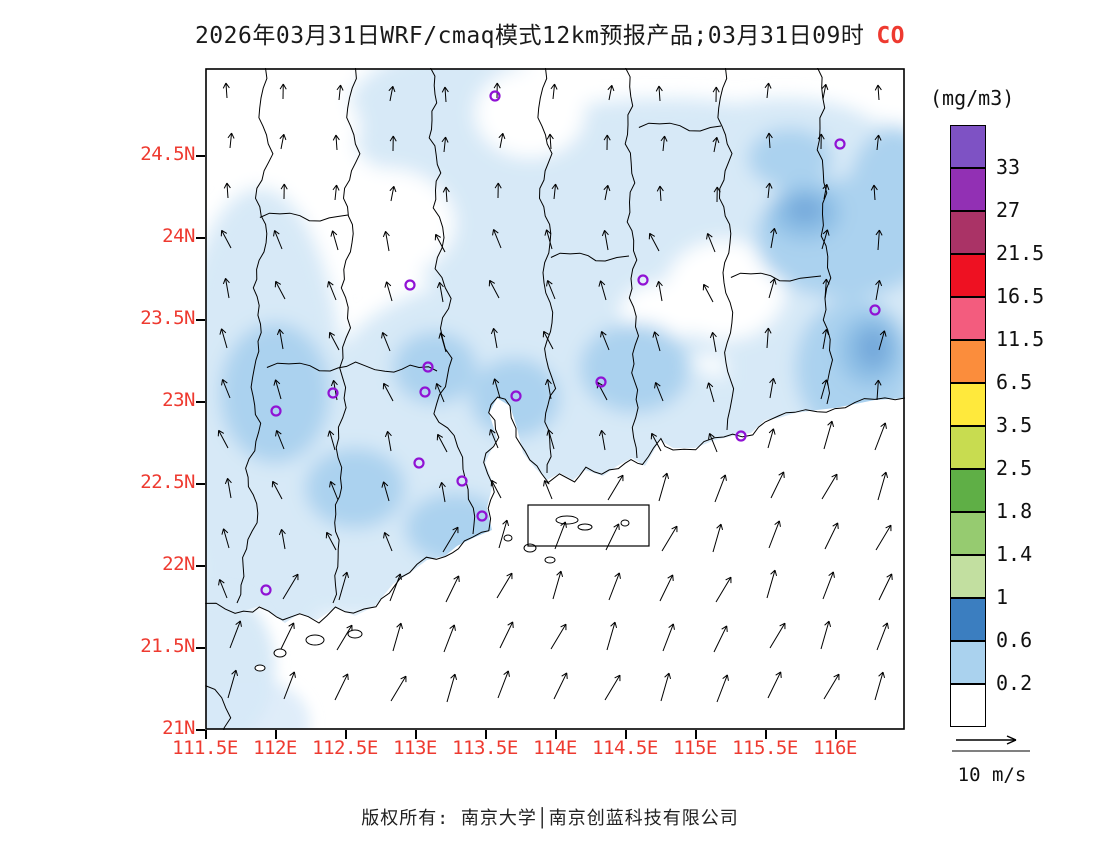 Image resolution: width=1100 pixels, height=850 pixels. Describe the element at coordinates (1014, 554) in the screenshot. I see `colorbar-level-label: 1.4` at that location.